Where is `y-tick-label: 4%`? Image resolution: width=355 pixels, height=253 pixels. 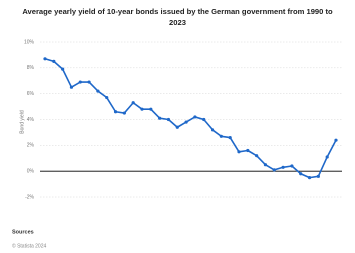 y-tick-label: 4% is located at coordinates (31, 120).